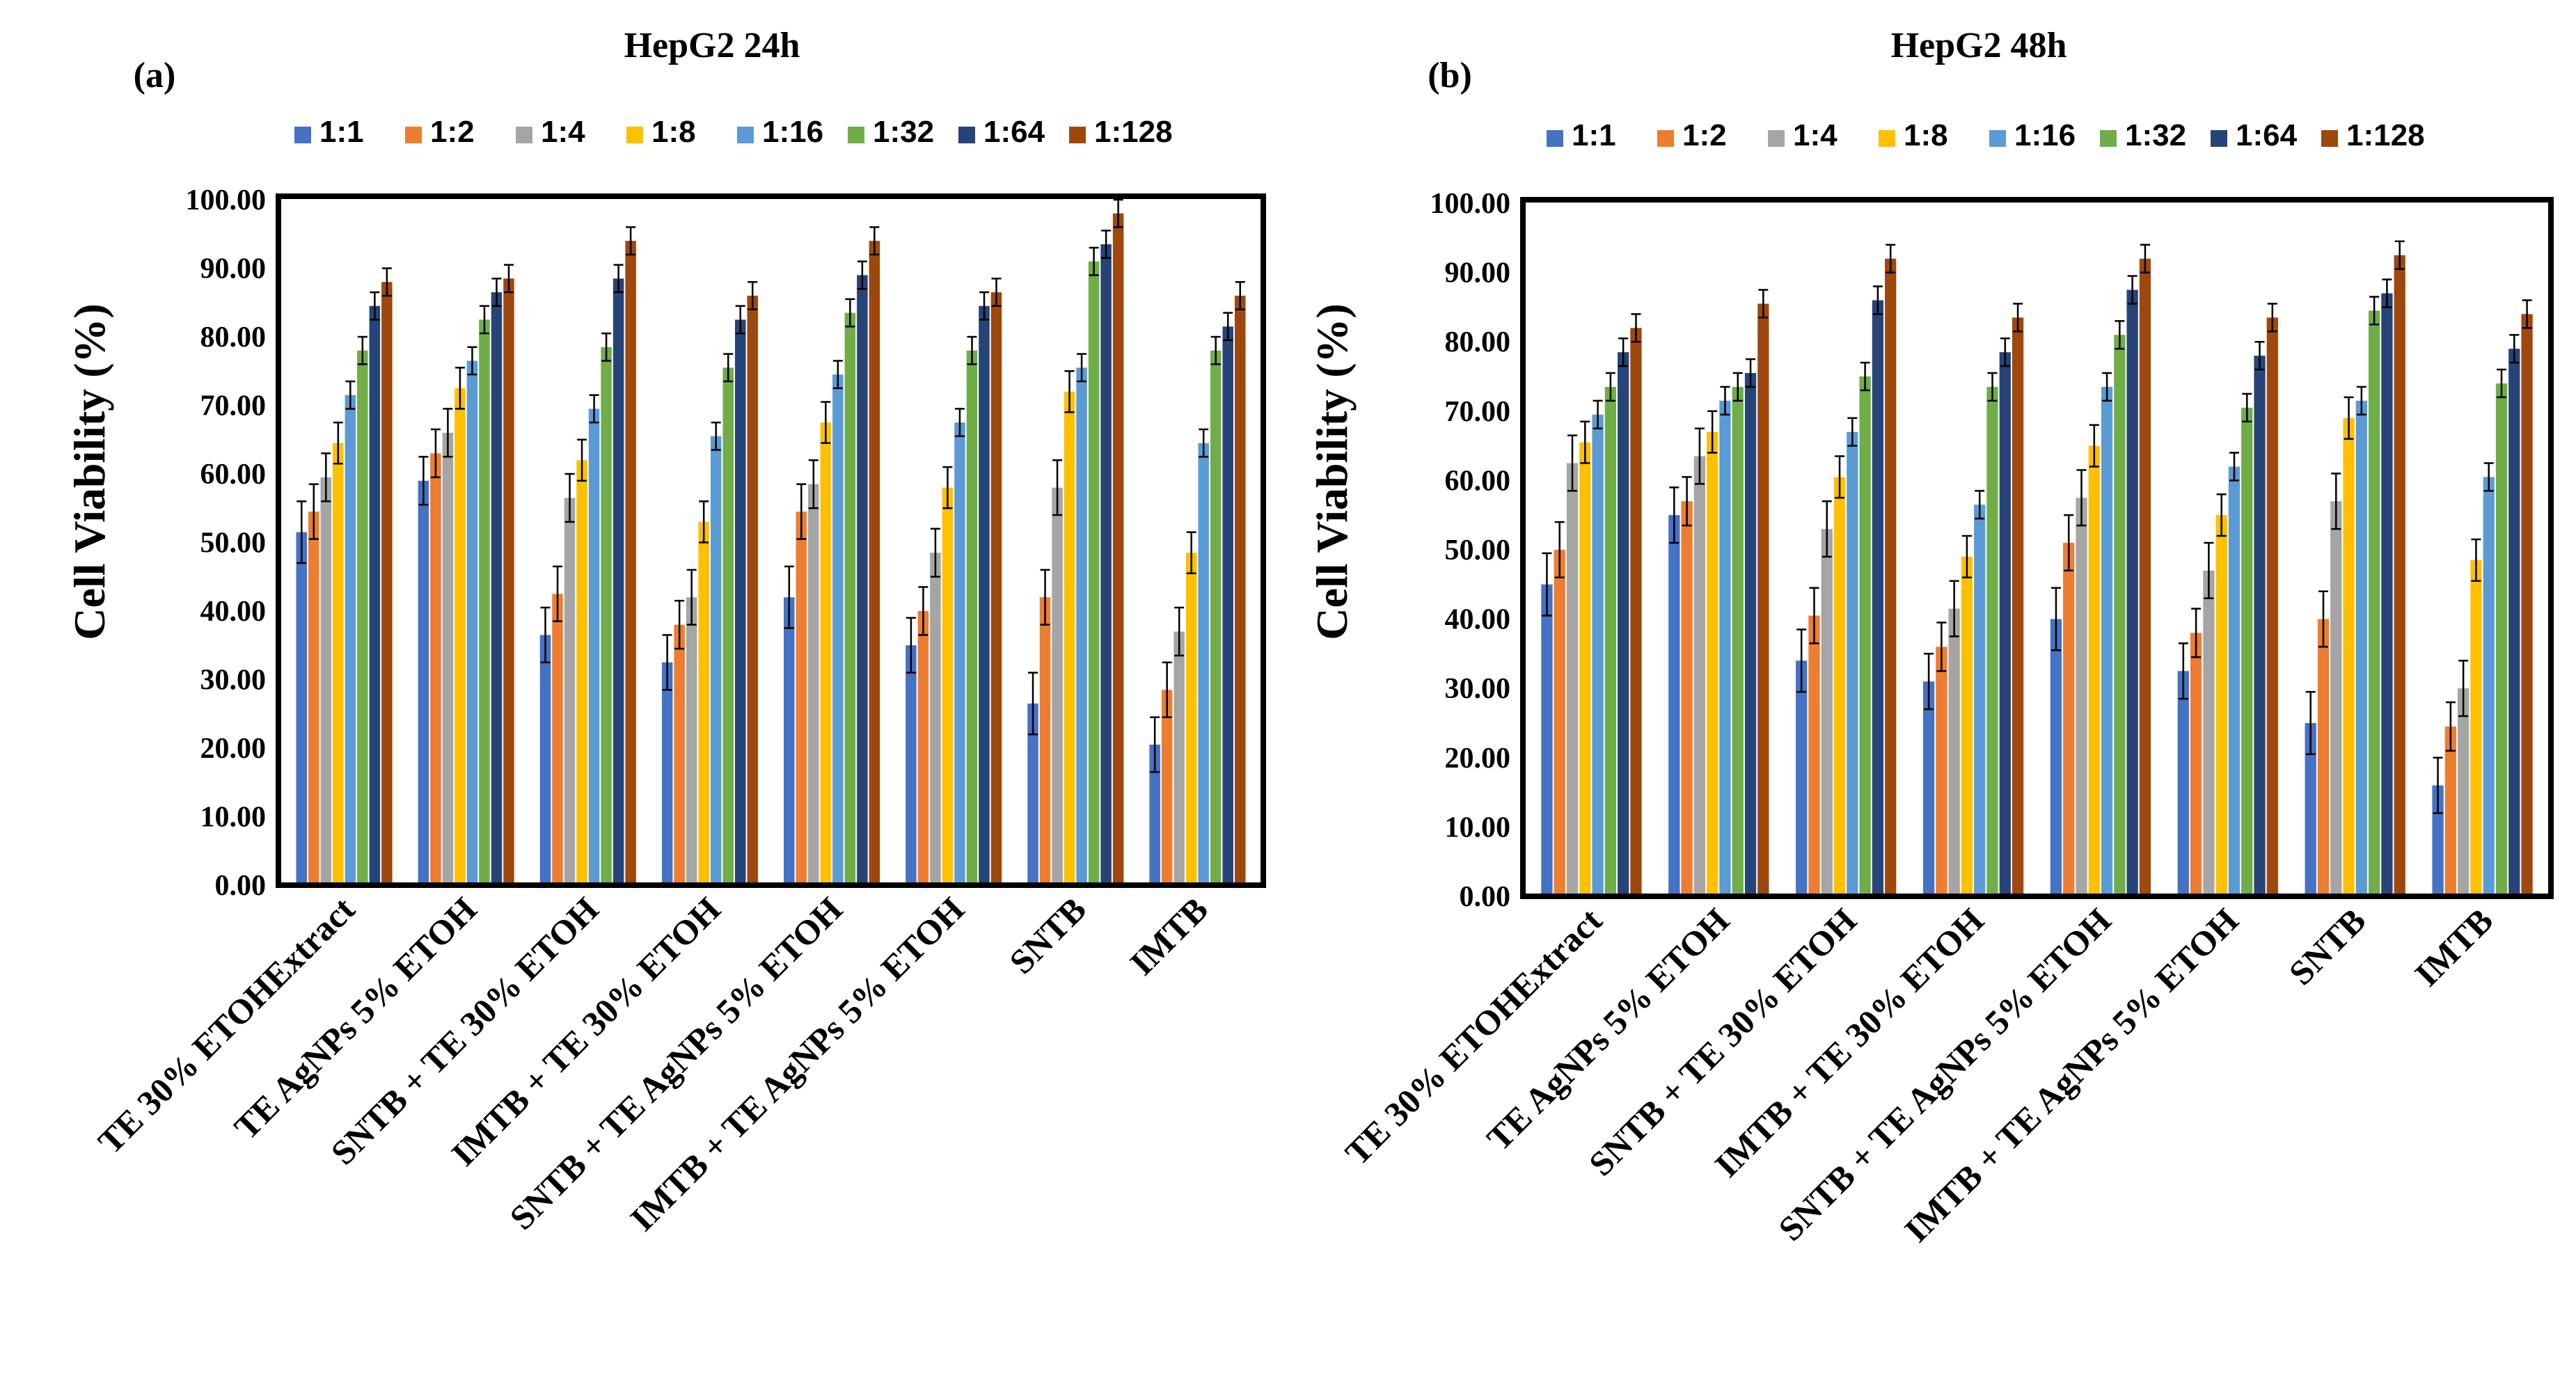  Describe the element at coordinates (2267, 135) in the screenshot. I see `legend-label-1-64: 1:64` at that location.